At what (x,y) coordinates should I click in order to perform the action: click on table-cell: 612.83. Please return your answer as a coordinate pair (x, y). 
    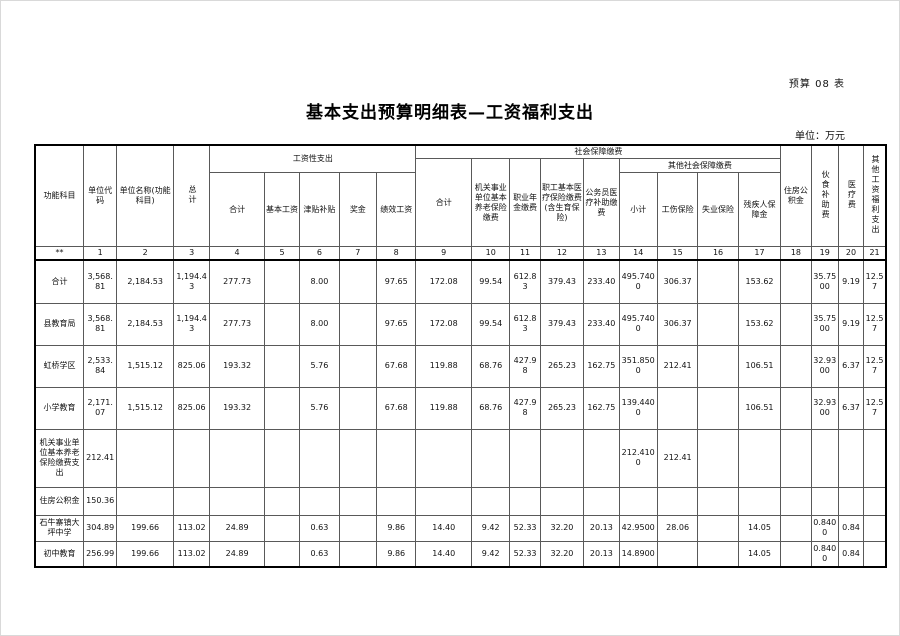
    Looking at the image, I should click on (525, 281).